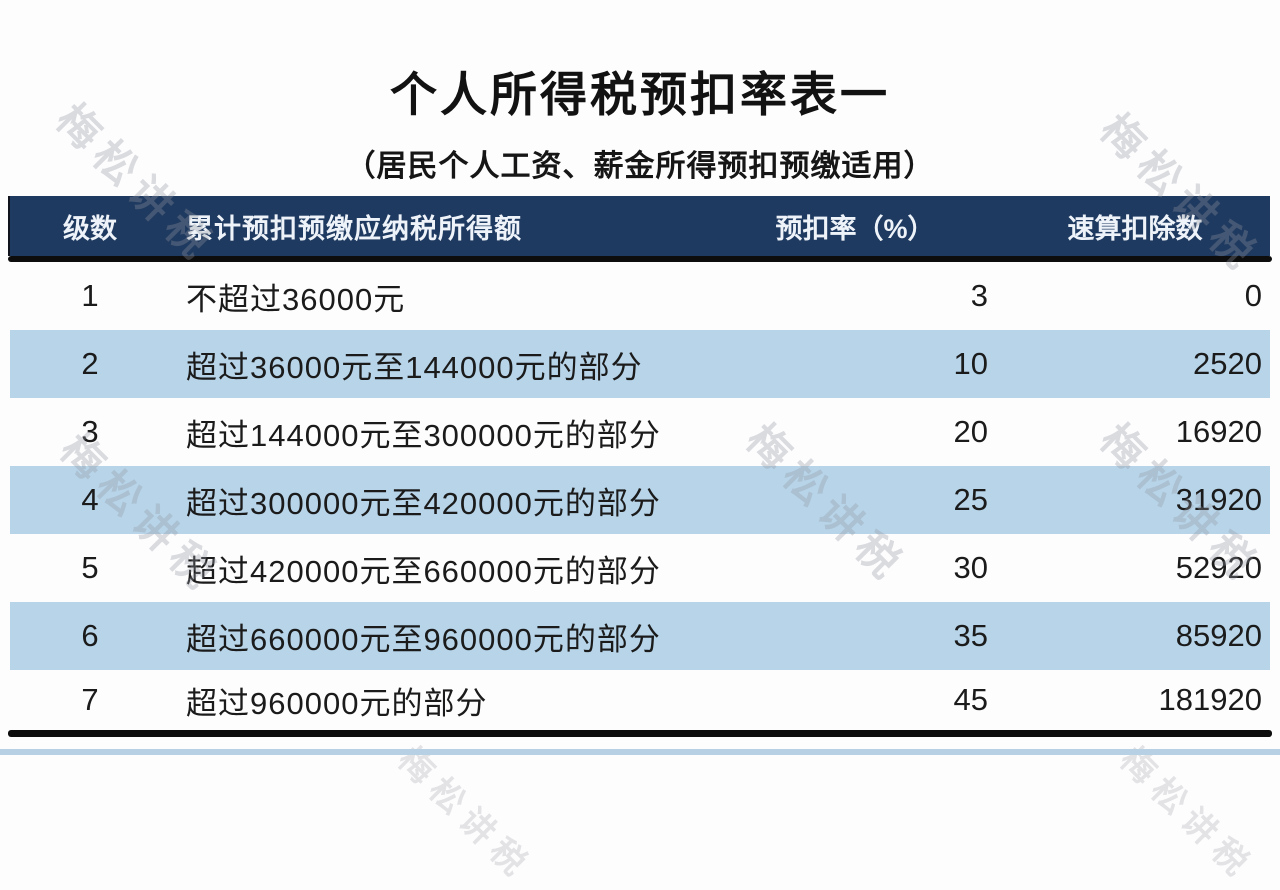 The height and width of the screenshot is (890, 1280). I want to click on table-row: 4 超过300000元至420000元的部分 25 31920, so click(640, 500).